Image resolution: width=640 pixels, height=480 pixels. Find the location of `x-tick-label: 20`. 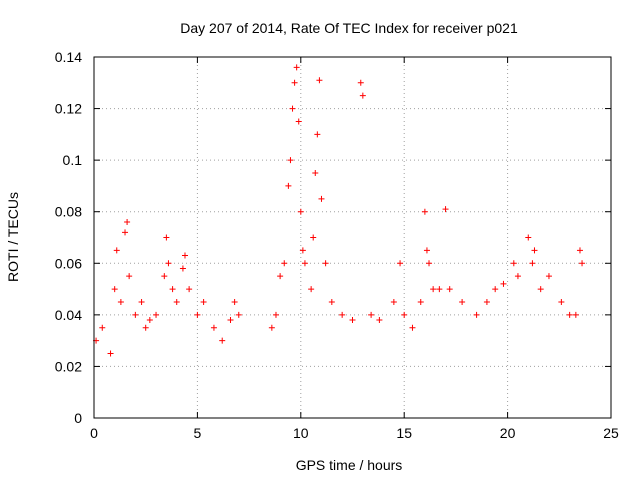

x-tick-label: 20 is located at coordinates (508, 433).